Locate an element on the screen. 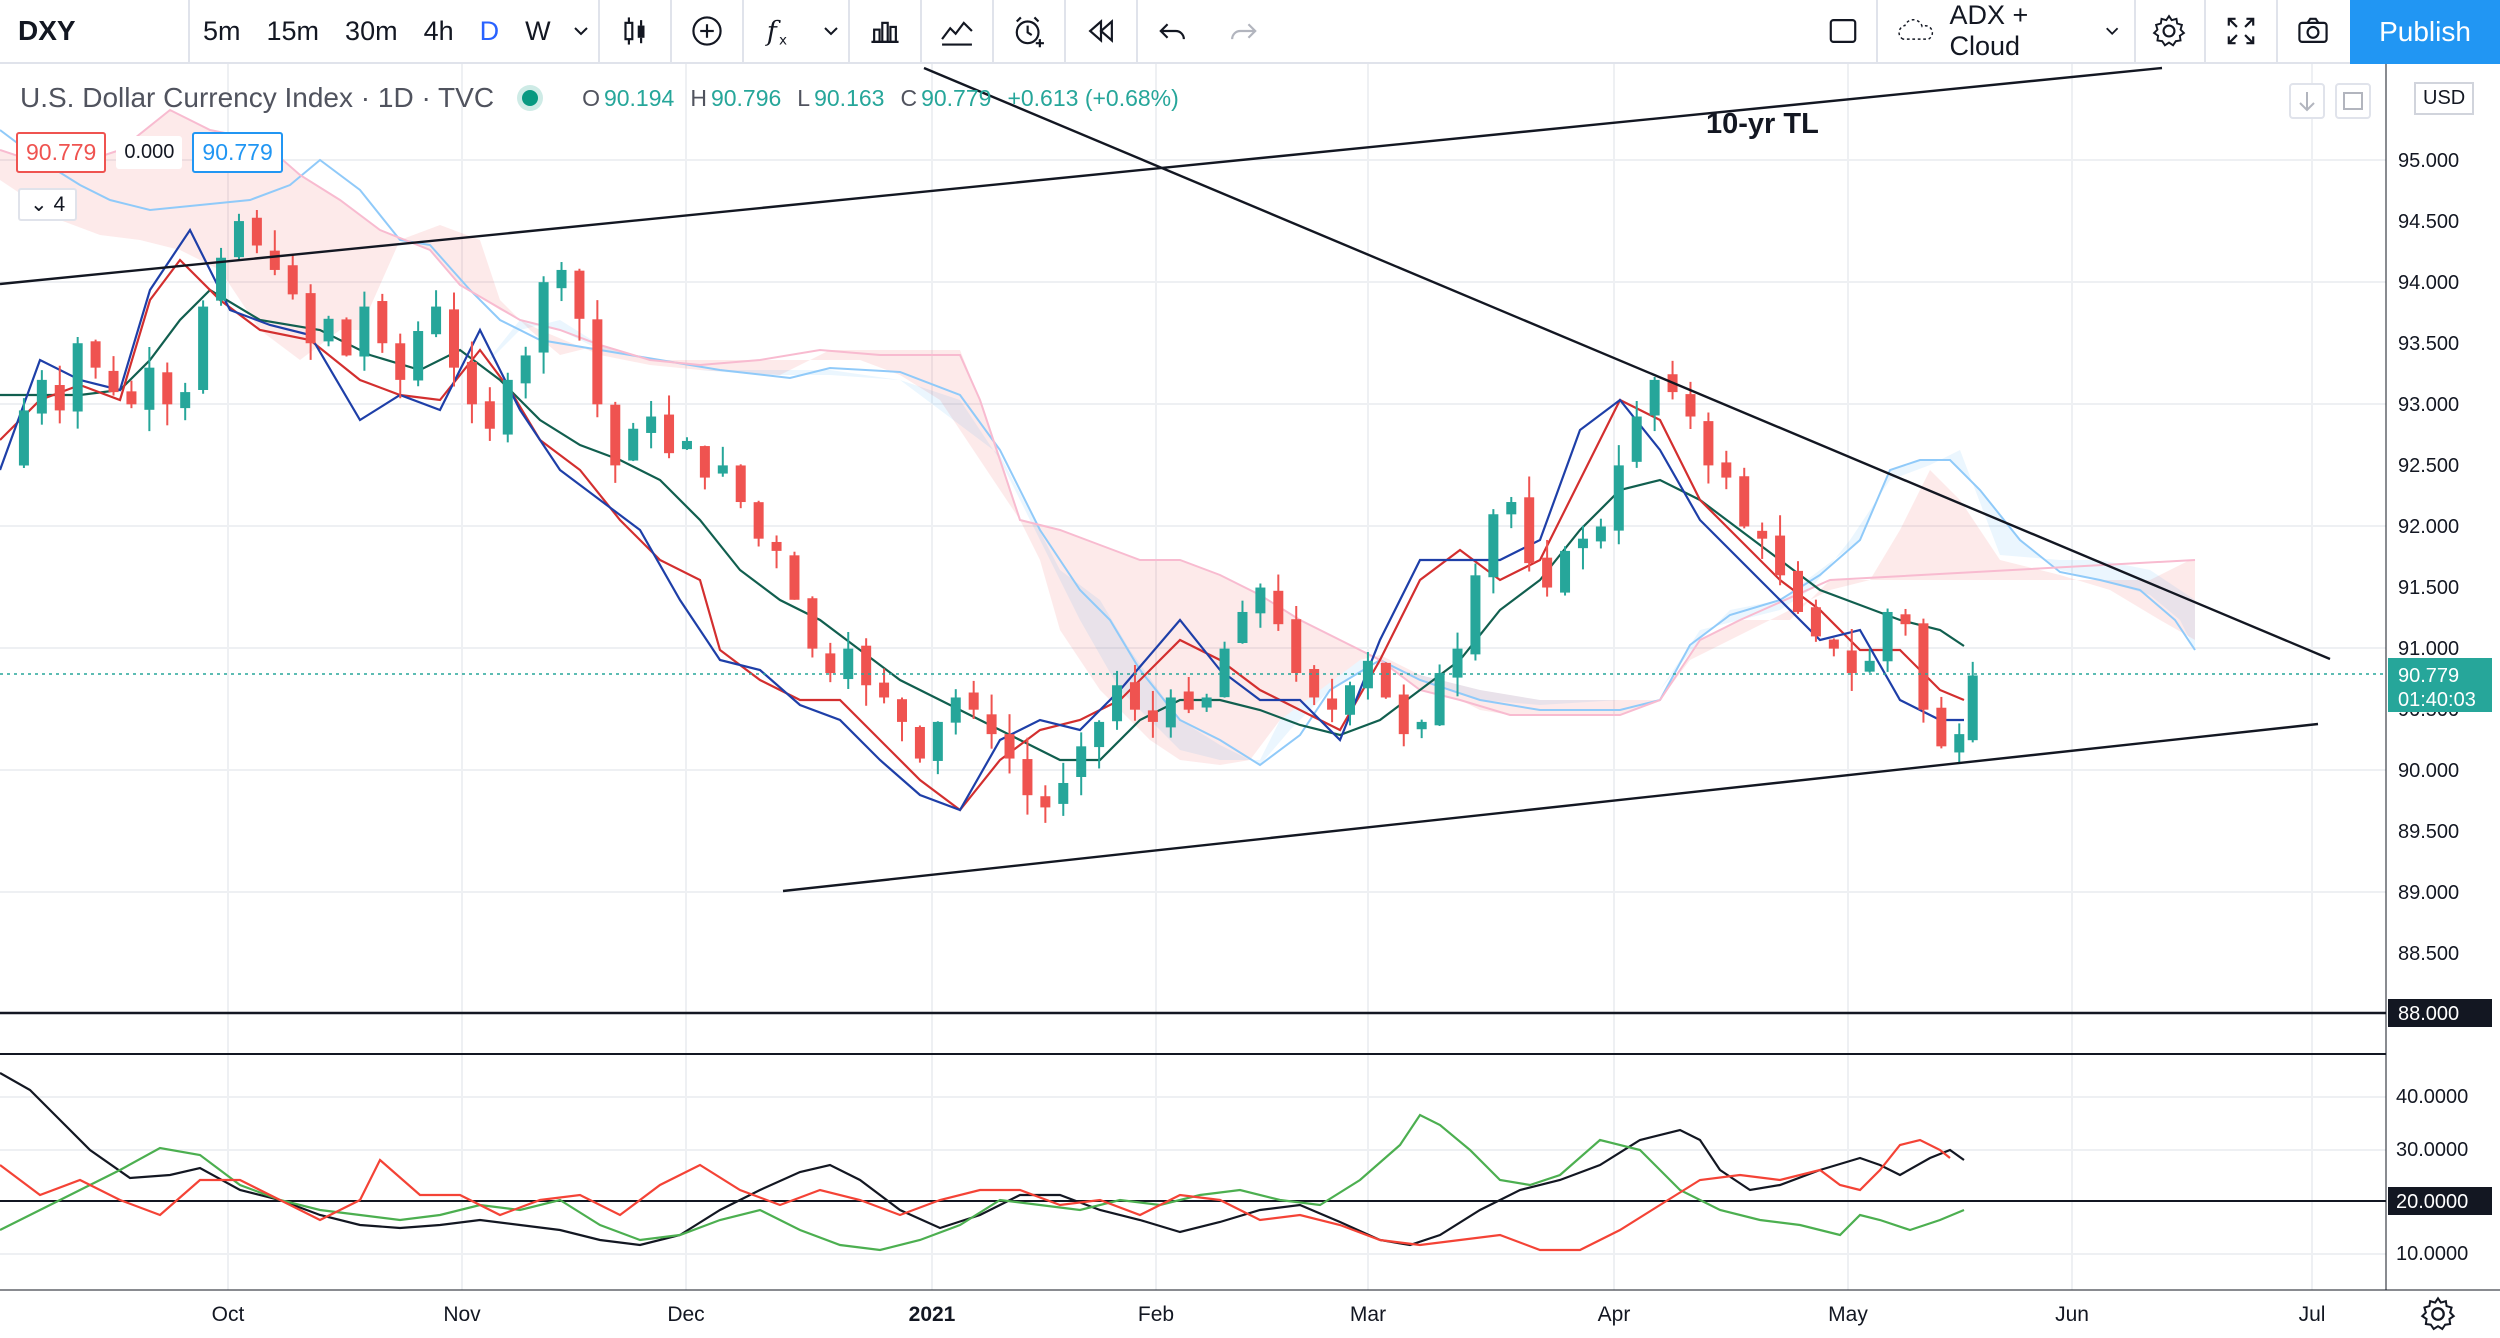 The width and height of the screenshot is (2500, 1338). indicators-dropdown-icon is located at coordinates (831, 31).